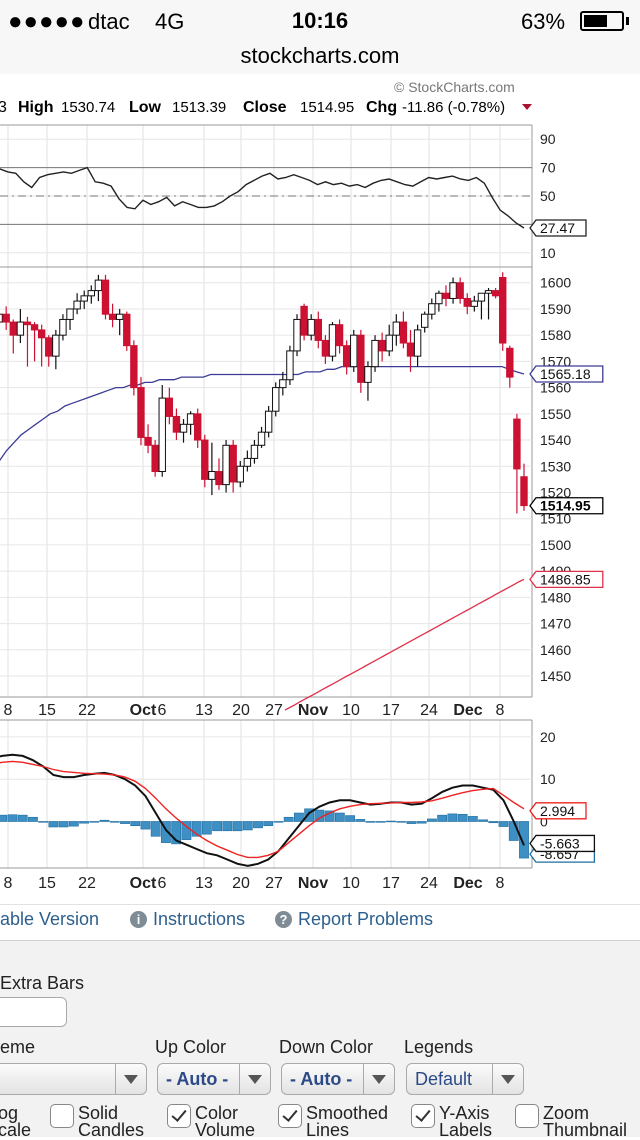 The width and height of the screenshot is (640, 1140). Describe the element at coordinates (467, 710) in the screenshot. I see `x-axis-label: Dec` at that location.